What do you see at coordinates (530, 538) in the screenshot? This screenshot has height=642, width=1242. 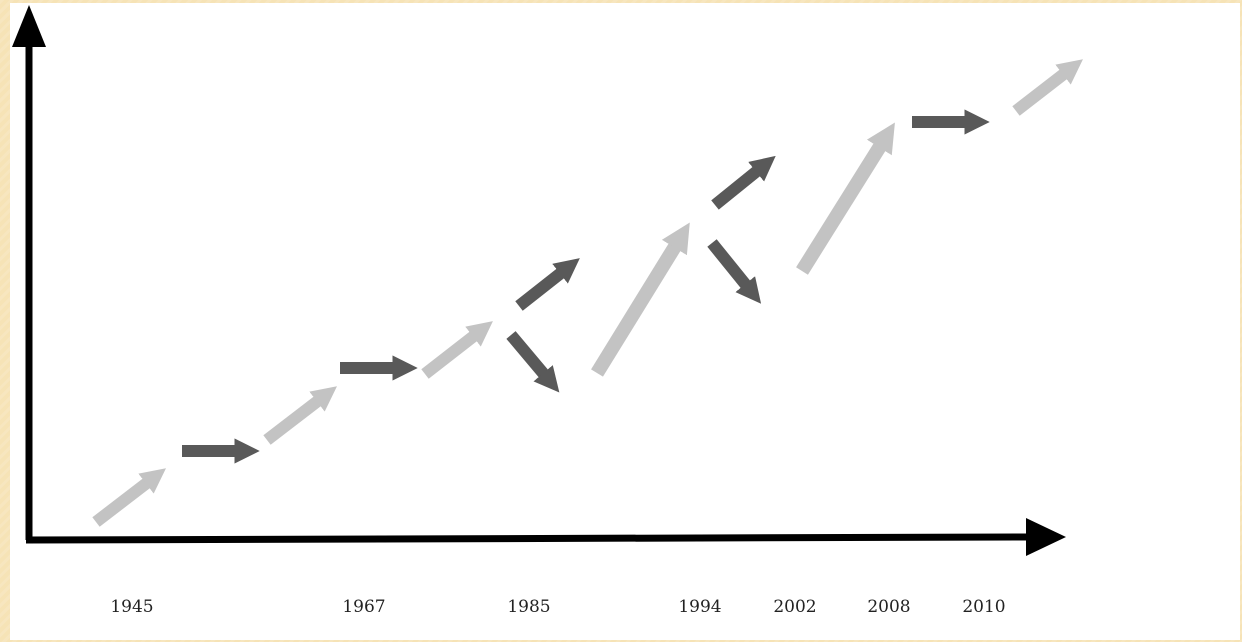 I see `x-axis-line` at bounding box center [530, 538].